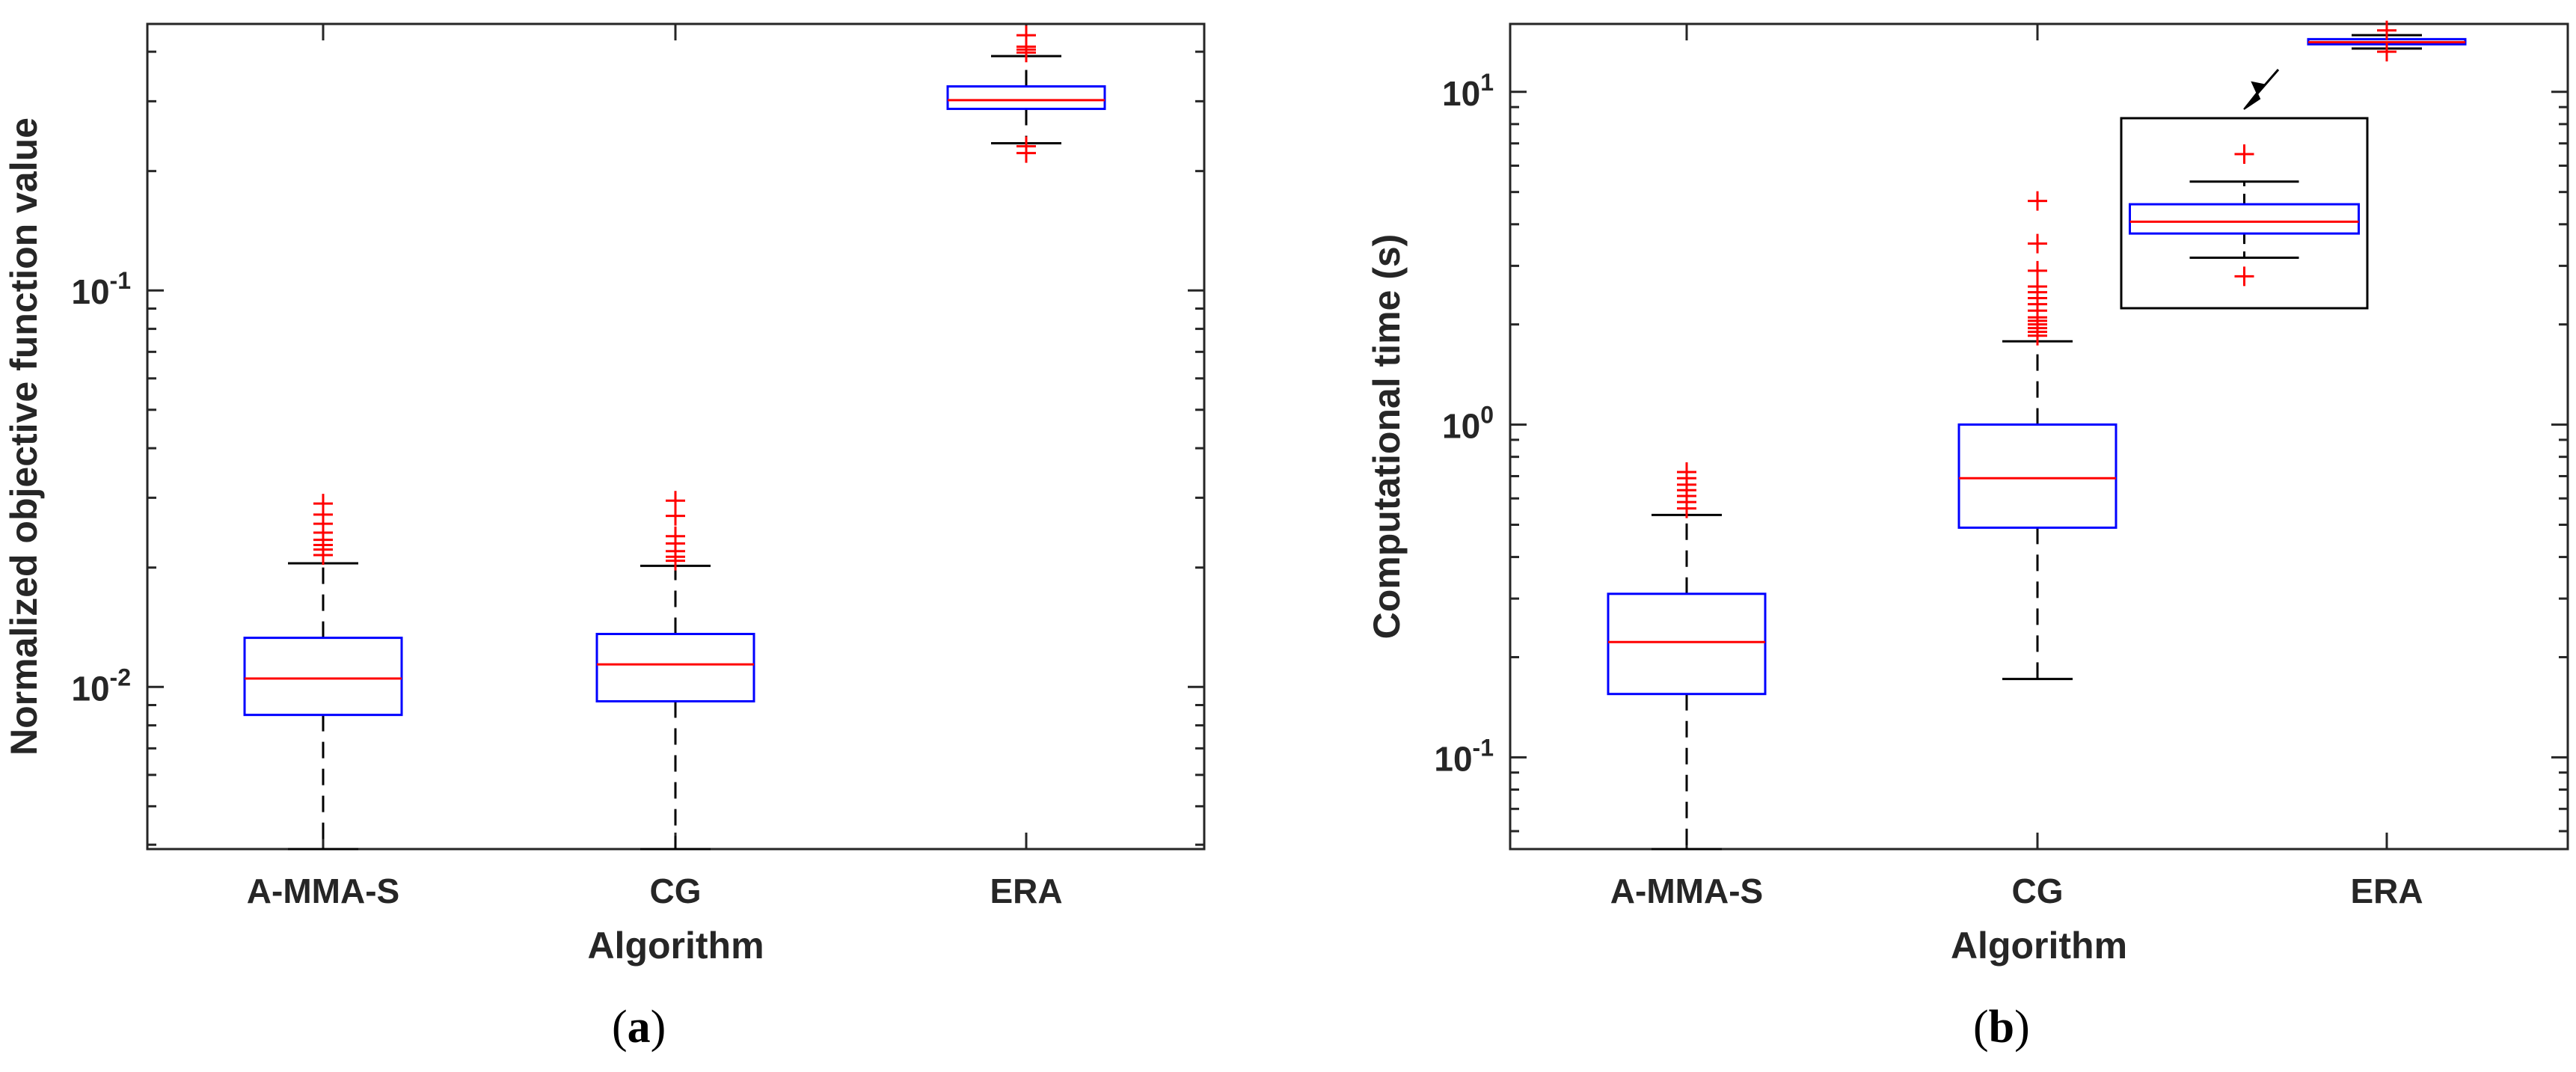 The image size is (2576, 1072). Describe the element at coordinates (24, 436) in the screenshot. I see `y-axis-label: Normalized objective function value` at that location.